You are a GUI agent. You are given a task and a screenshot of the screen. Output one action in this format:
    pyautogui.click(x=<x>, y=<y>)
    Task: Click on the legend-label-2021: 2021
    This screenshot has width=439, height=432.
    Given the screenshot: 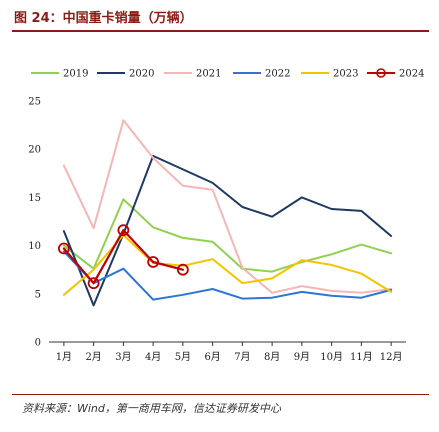 What is the action you would take?
    pyautogui.click(x=208, y=74)
    